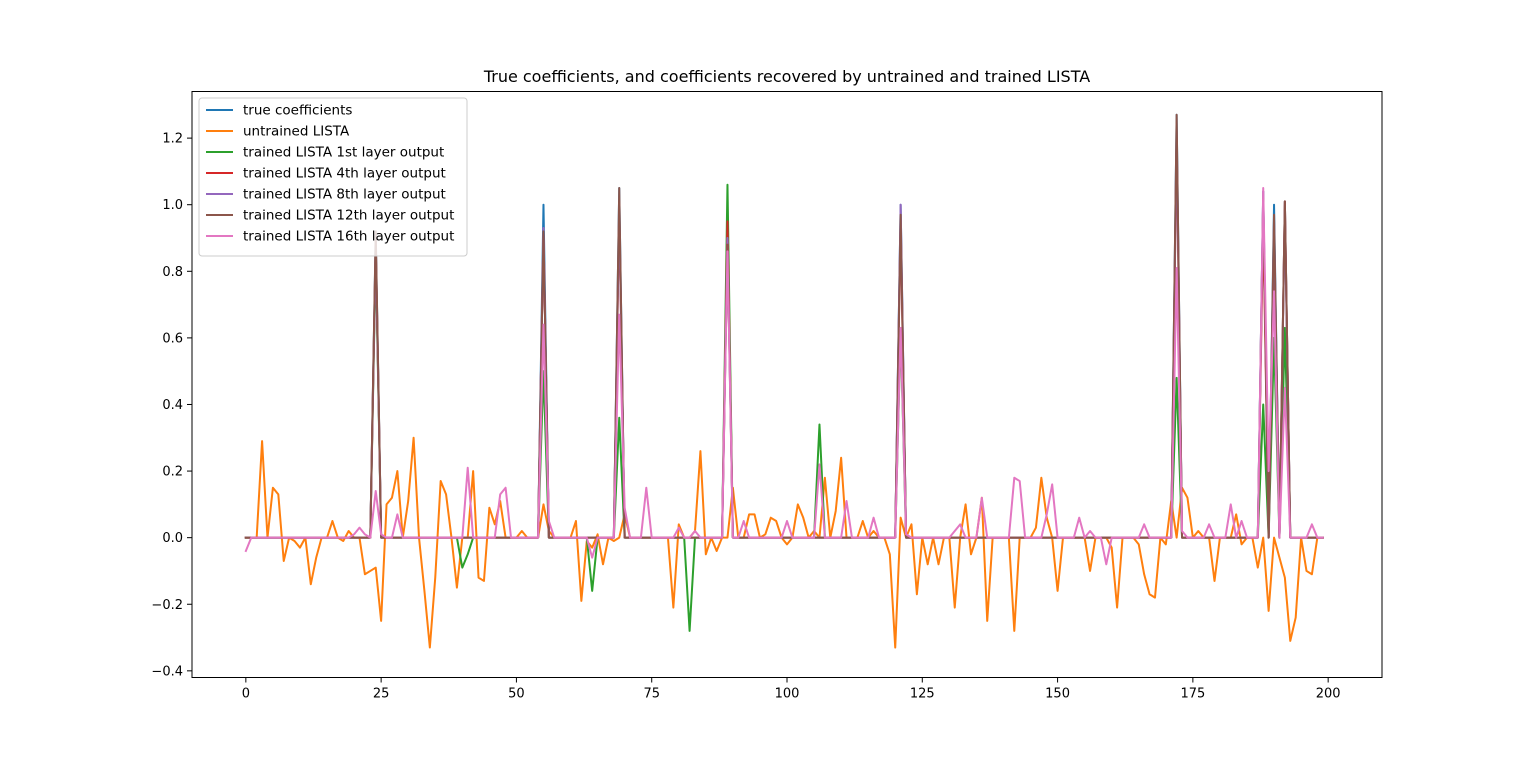  I want to click on legend-label: true coefficients, so click(297, 111).